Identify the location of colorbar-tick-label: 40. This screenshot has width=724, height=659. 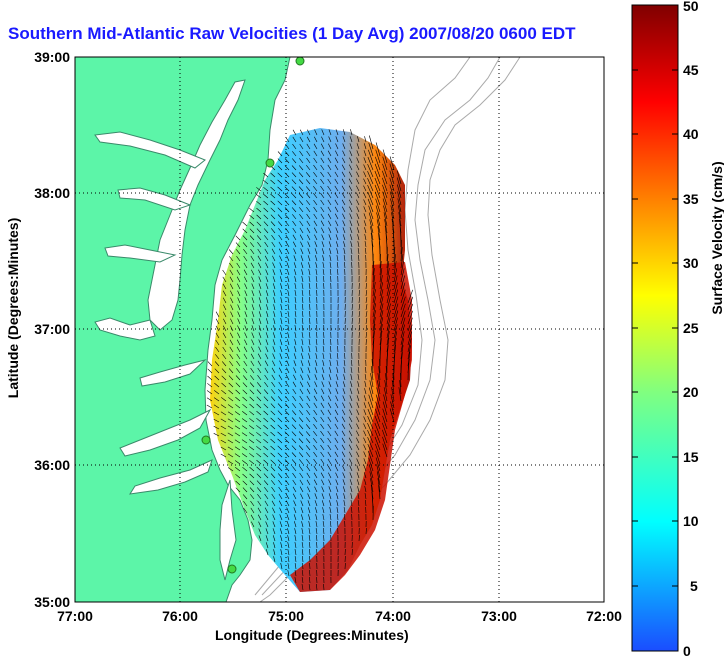
(691, 134).